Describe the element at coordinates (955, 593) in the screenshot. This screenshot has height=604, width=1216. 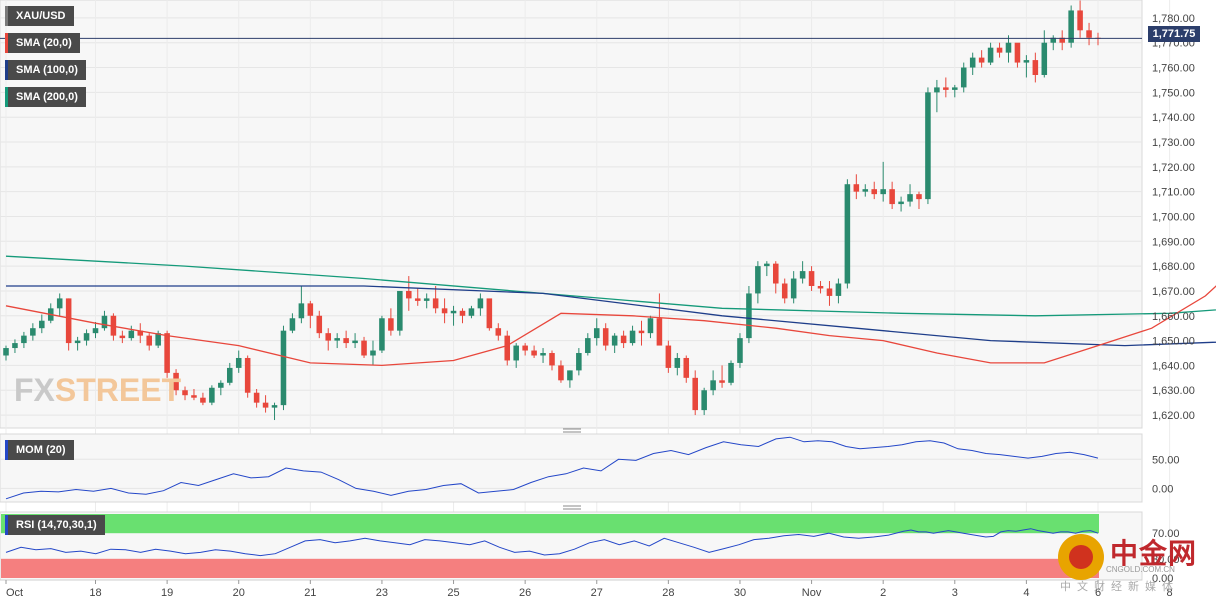
I see `x-tick-label: 3` at that location.